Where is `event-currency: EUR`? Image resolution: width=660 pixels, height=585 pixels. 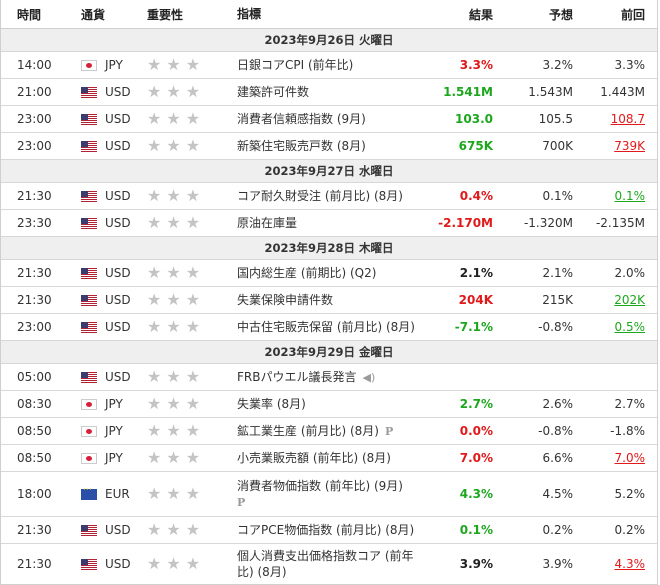
event-currency: EUR is located at coordinates (113, 493).